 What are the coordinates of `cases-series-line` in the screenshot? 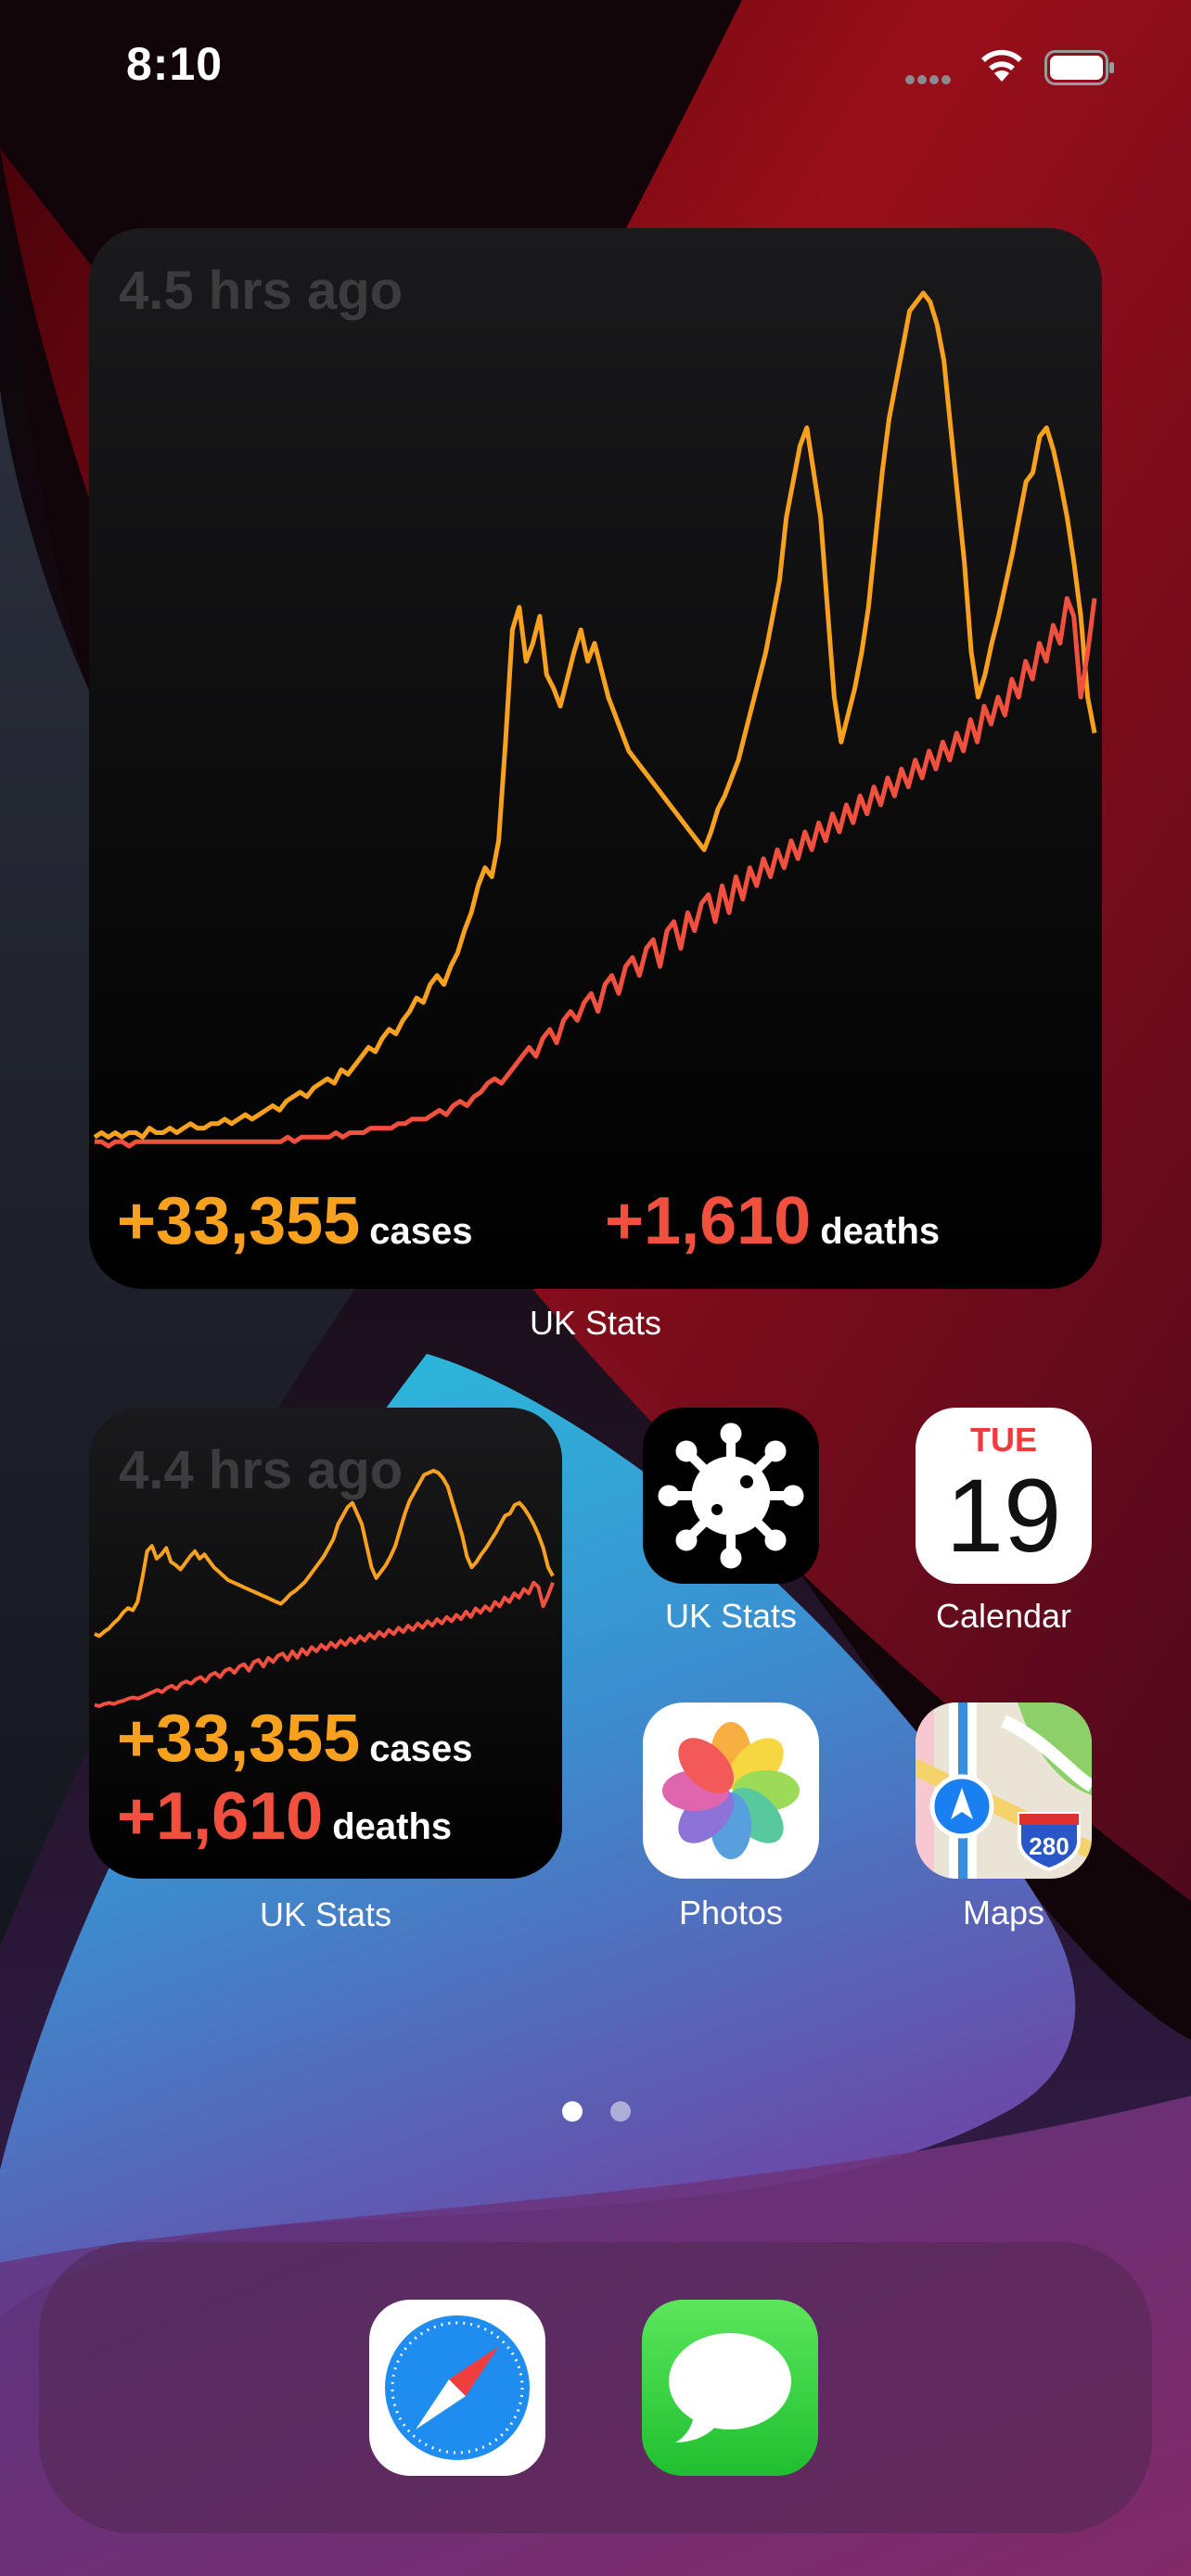 It's located at (324, 1553).